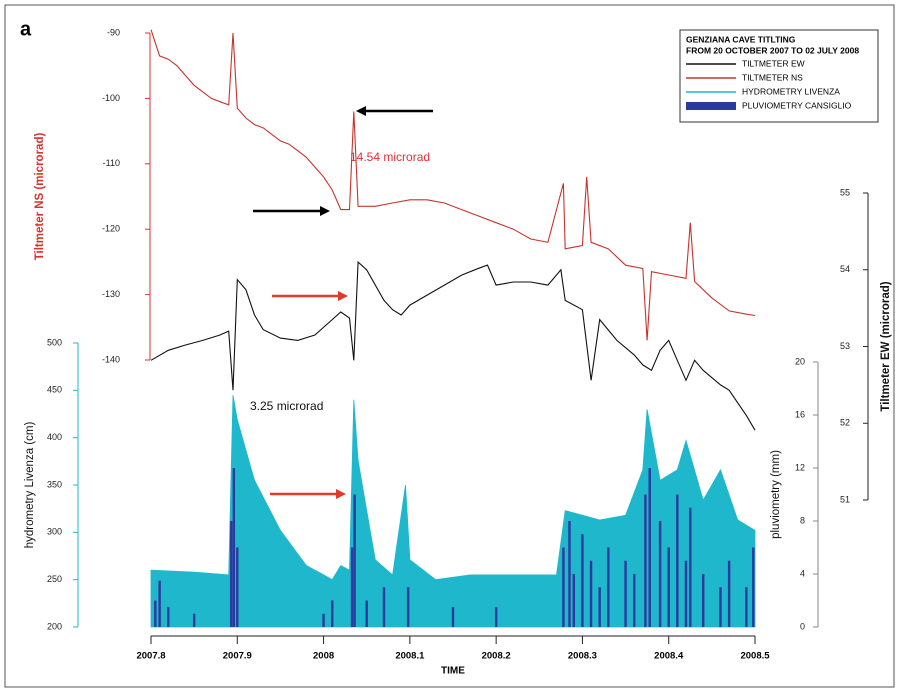 The image size is (900, 693). I want to click on y-tick-label: 20, so click(800, 361).